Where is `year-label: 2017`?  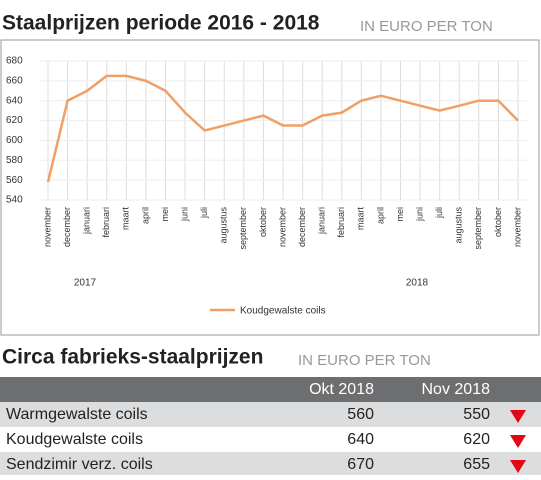 year-label: 2017 is located at coordinates (85, 283).